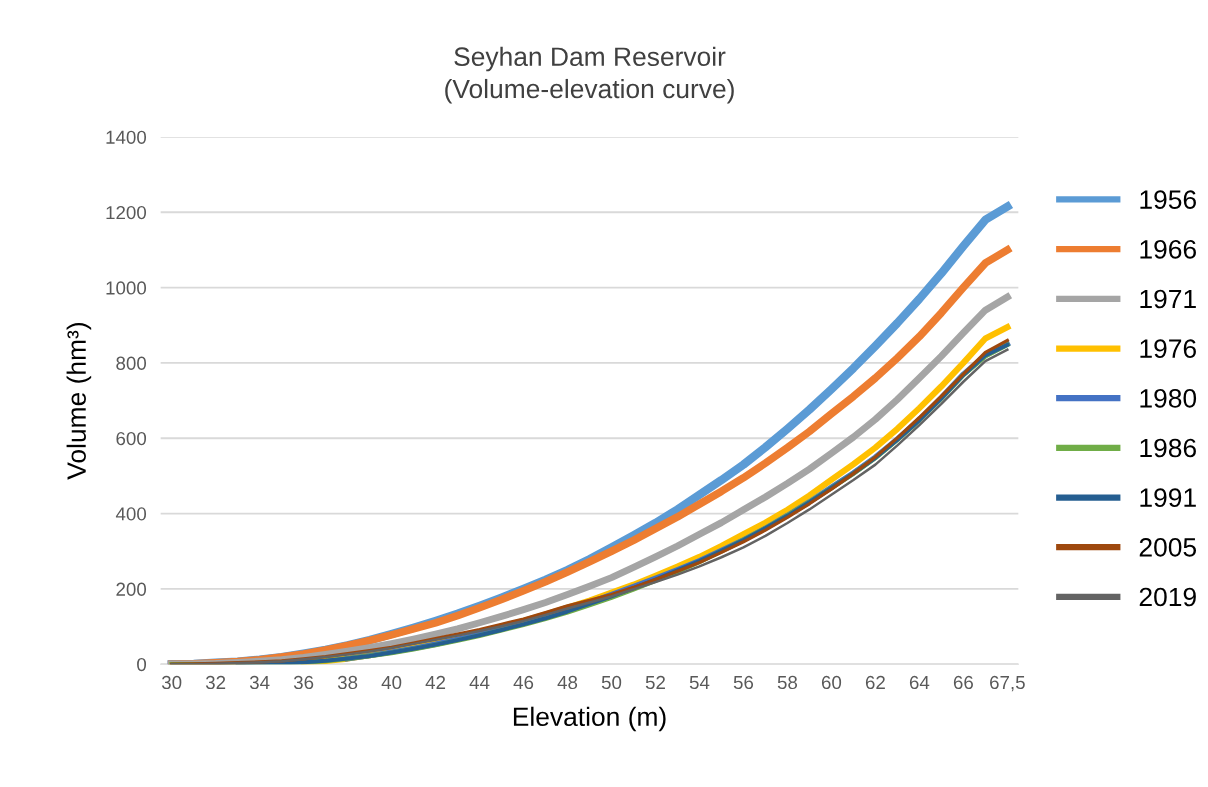  I want to click on y-tick-label: 0, so click(142, 664).